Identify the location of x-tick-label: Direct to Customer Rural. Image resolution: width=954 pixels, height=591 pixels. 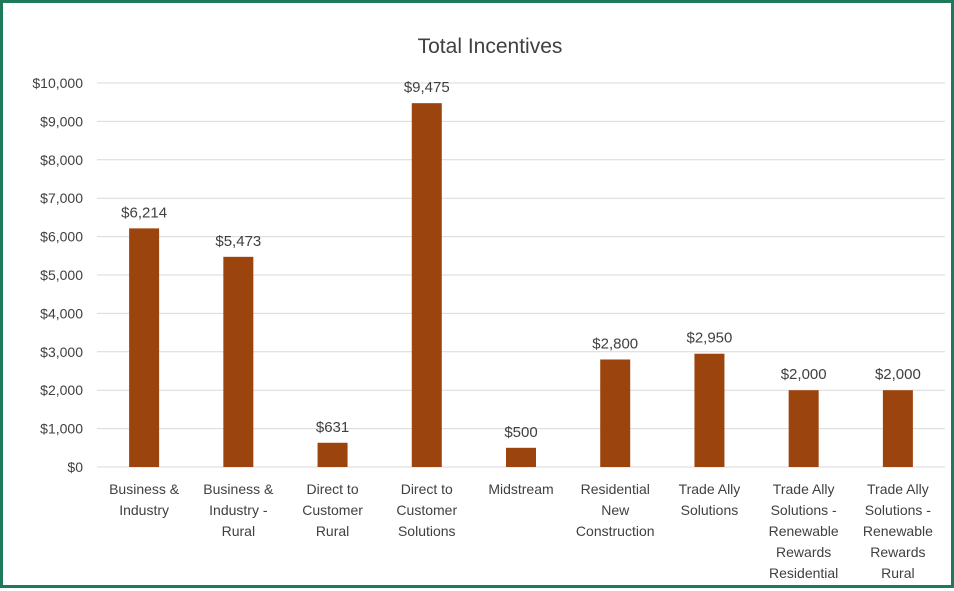
(332, 510).